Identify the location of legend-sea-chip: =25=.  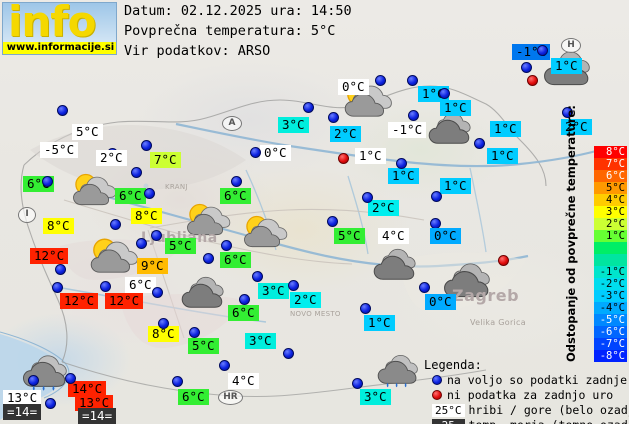
(448, 421).